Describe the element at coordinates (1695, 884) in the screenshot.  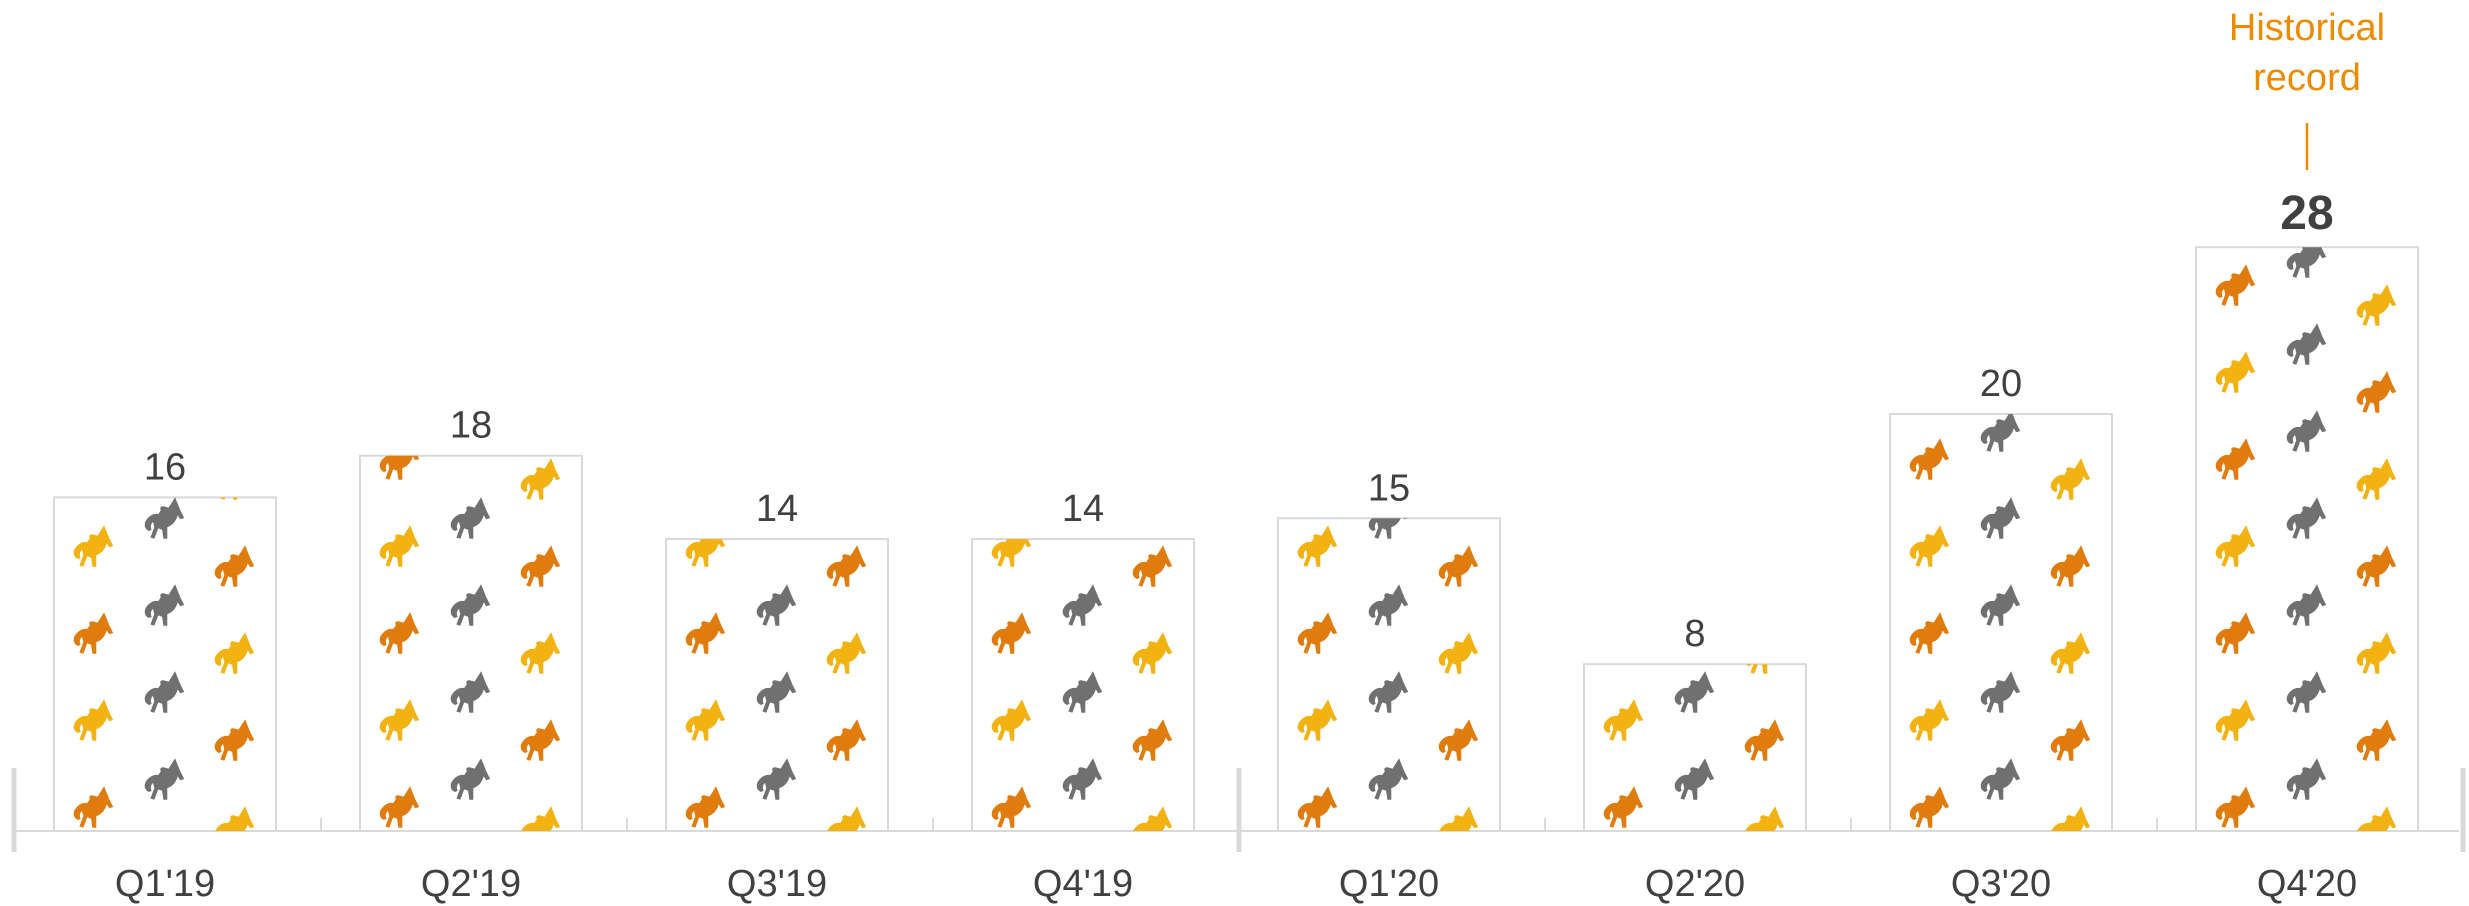
I see `category-label: Q2'20` at that location.